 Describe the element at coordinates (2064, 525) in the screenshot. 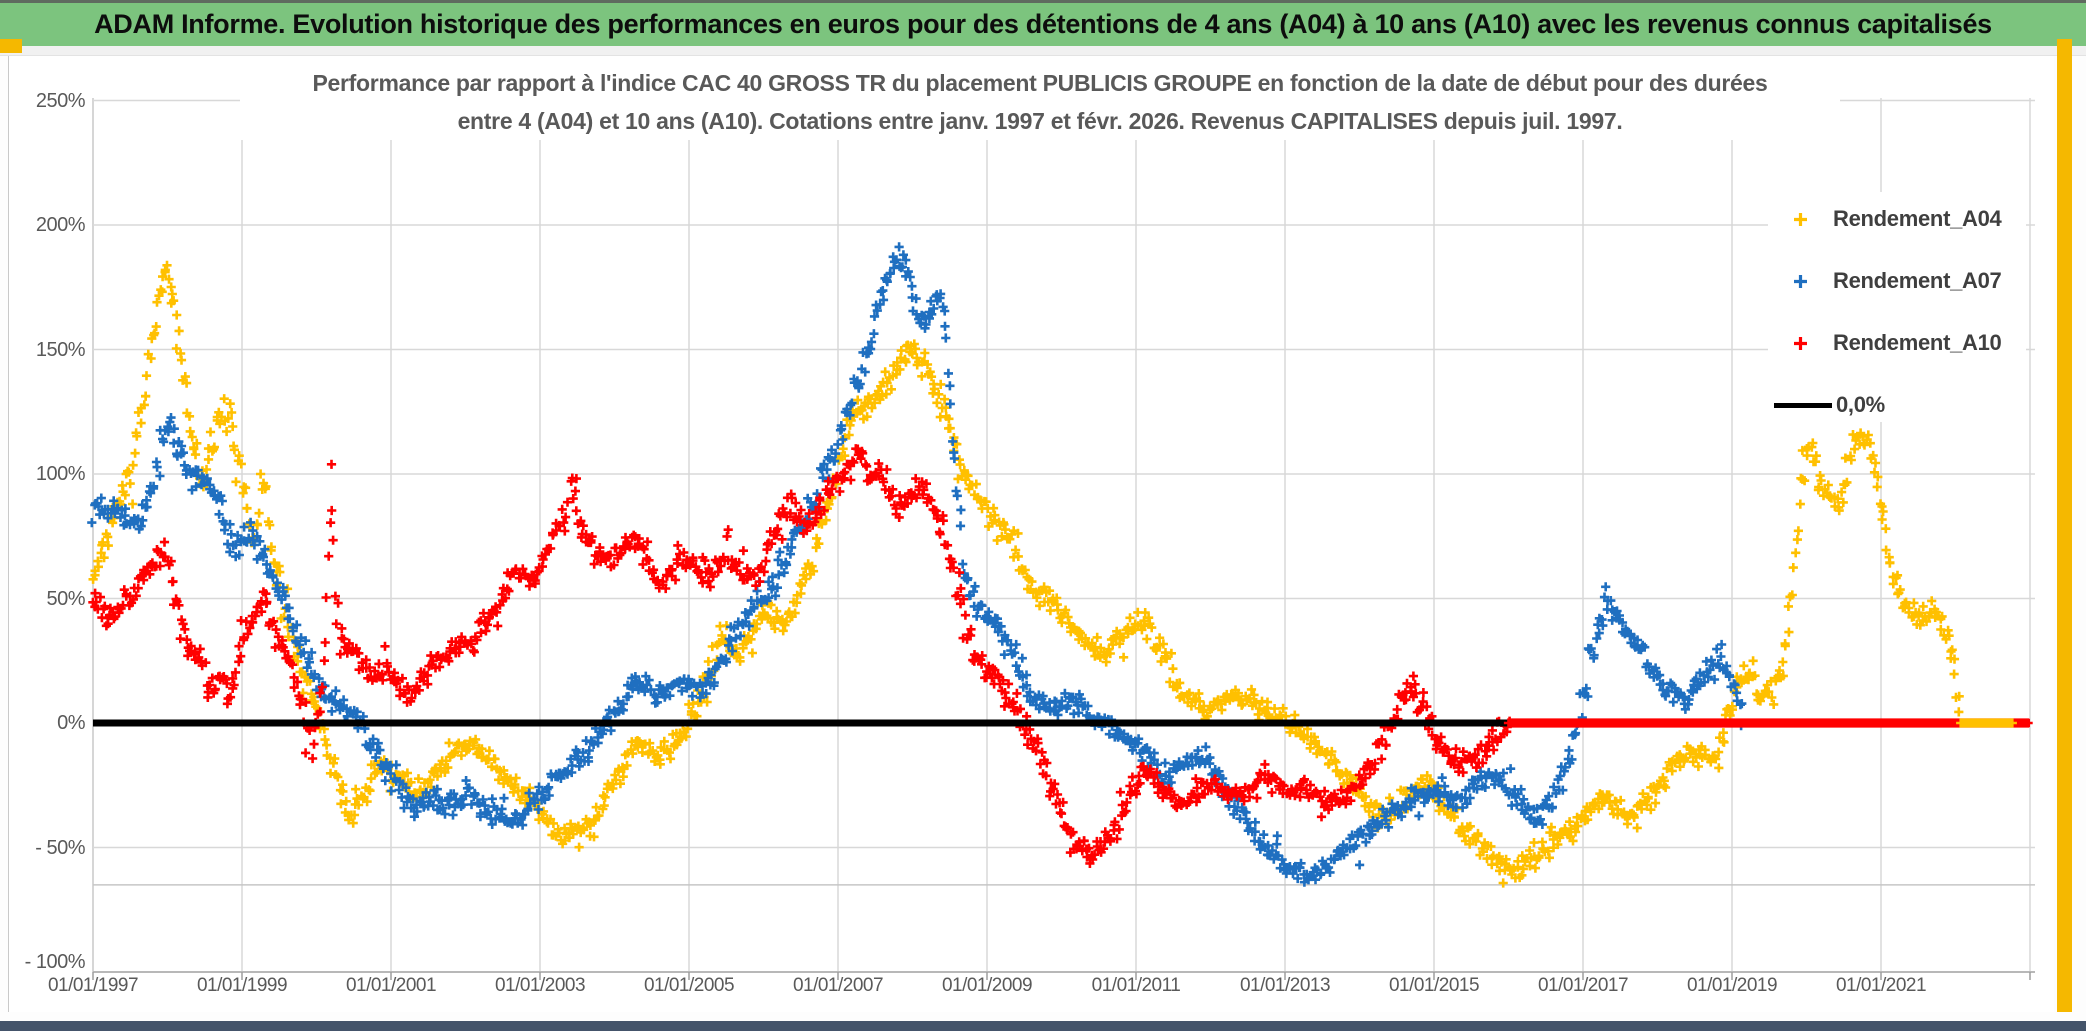

I see `gold-accent-right` at that location.